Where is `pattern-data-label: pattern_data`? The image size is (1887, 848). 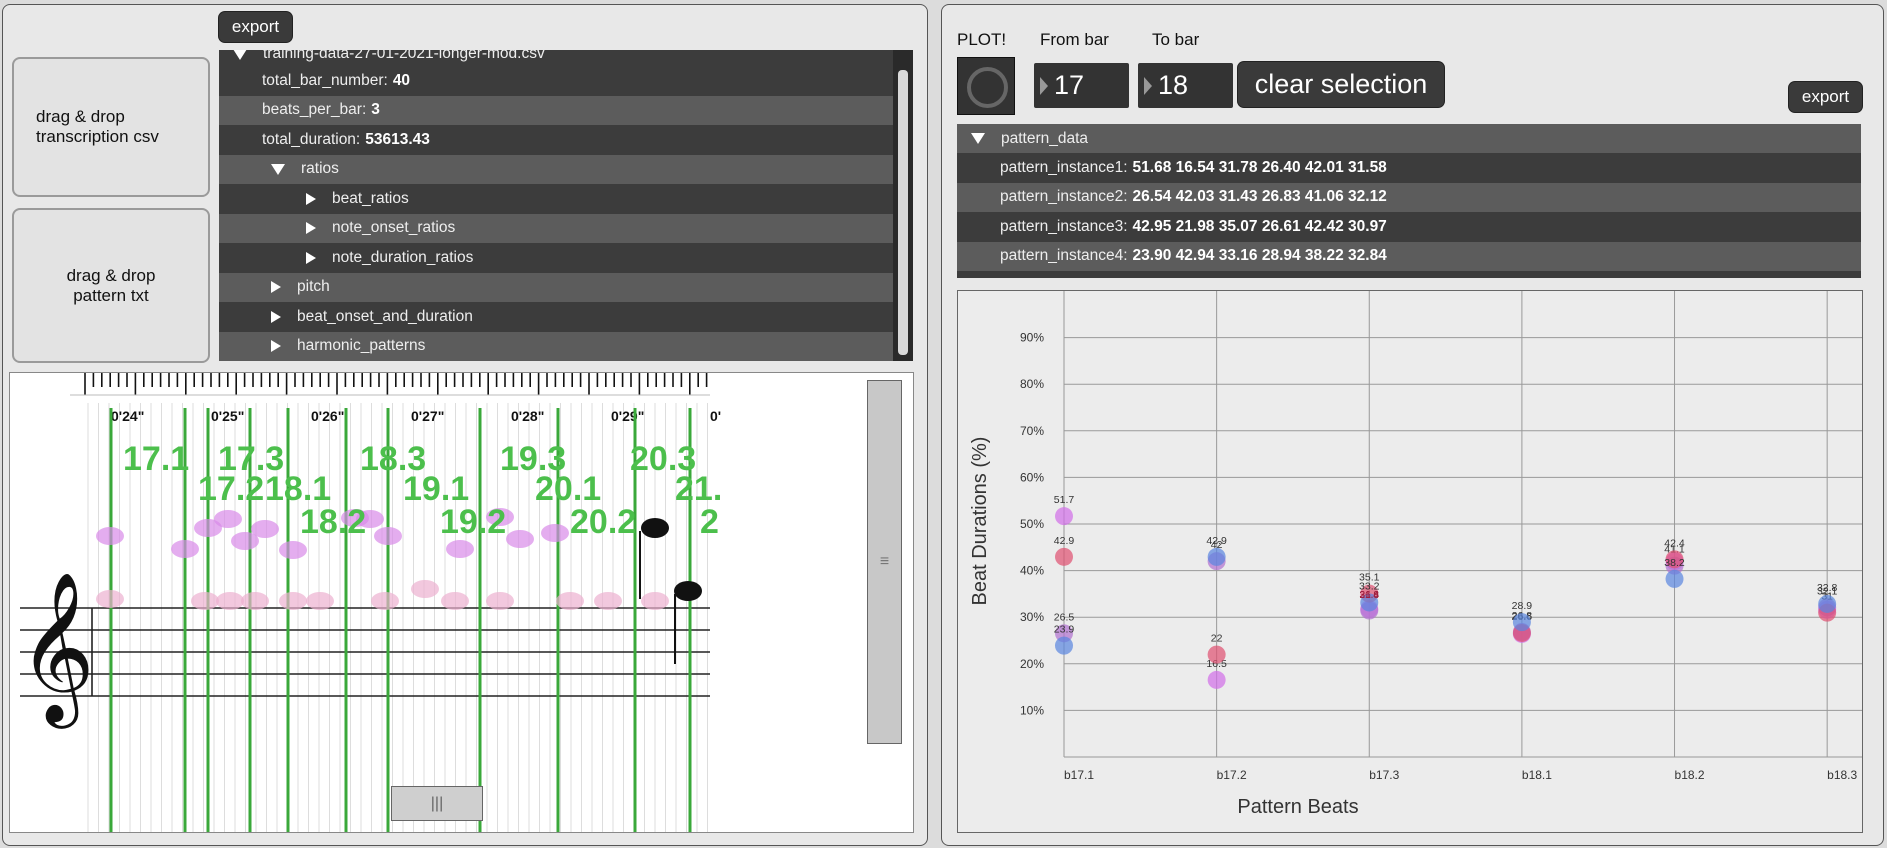 pattern-data-label: pattern_data is located at coordinates (1045, 138).